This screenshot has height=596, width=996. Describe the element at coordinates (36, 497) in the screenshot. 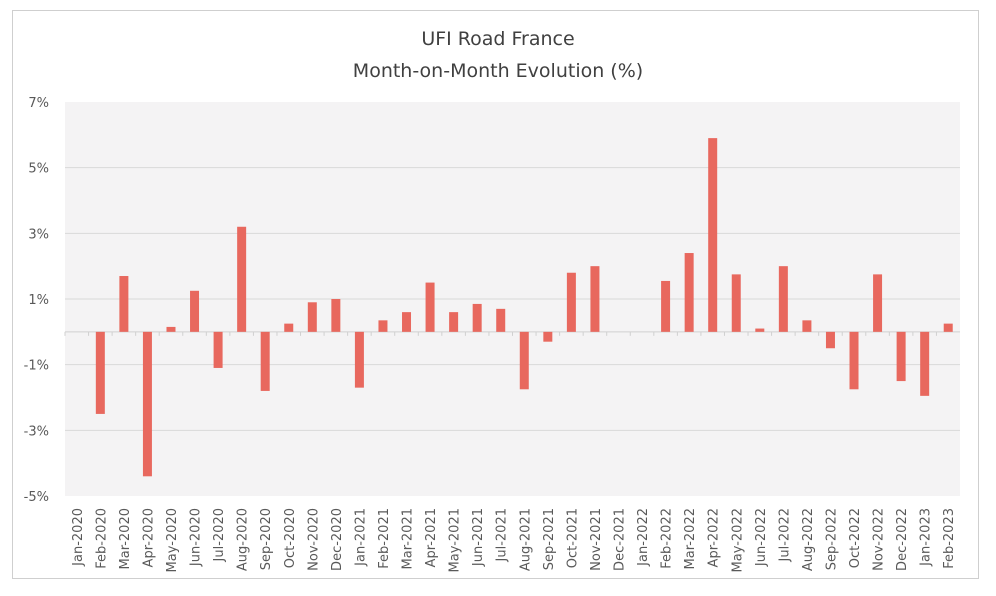

I see `y-tick-label: -5%` at that location.